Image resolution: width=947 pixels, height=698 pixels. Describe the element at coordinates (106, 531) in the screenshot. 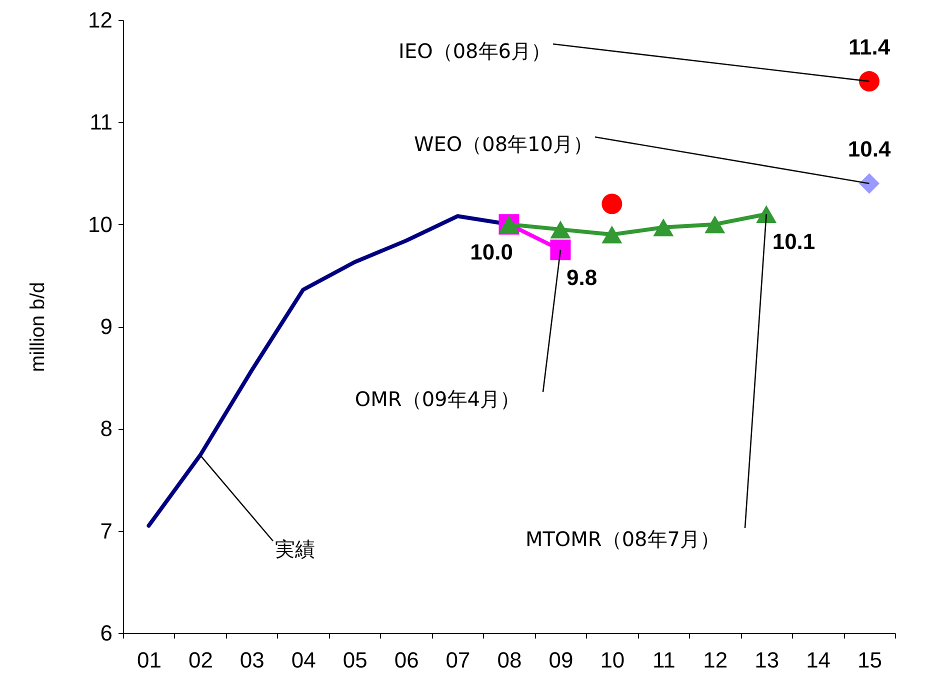

I see `y-tick-label: 7` at that location.